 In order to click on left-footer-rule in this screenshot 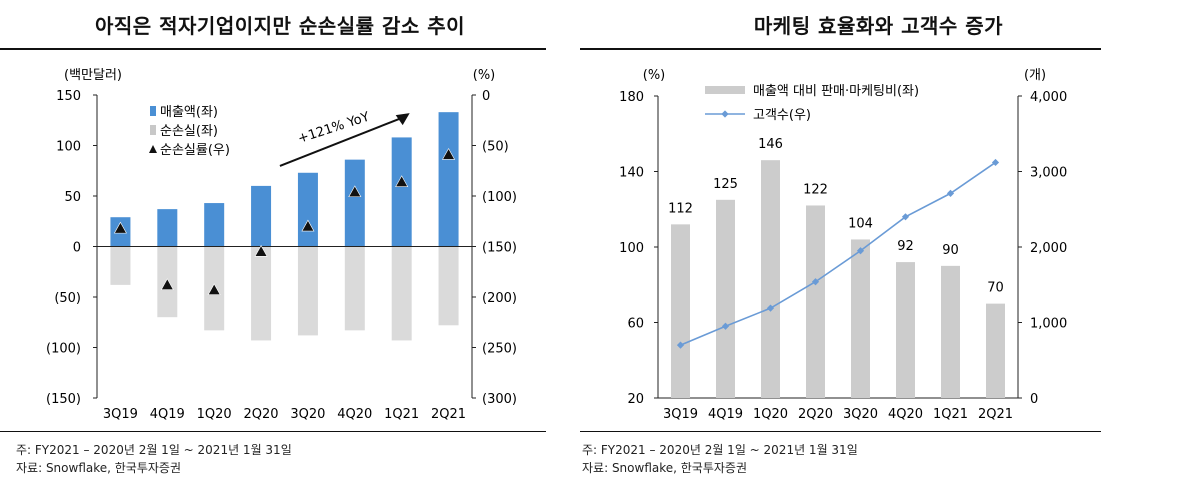, I will do `click(273, 431)`.